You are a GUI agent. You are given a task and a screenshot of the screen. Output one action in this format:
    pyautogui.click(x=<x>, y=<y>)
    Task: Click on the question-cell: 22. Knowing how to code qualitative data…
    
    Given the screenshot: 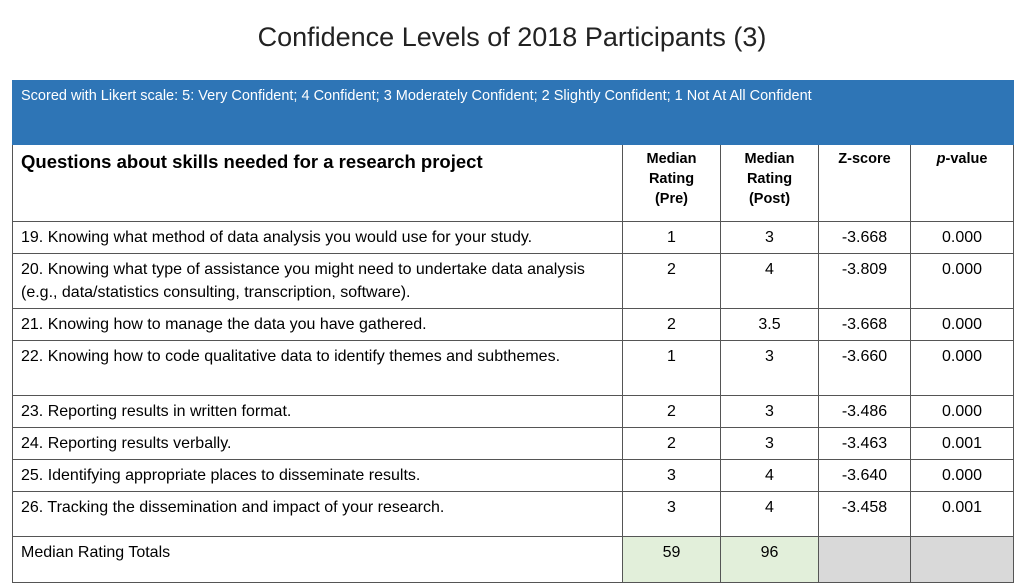 What is the action you would take?
    pyautogui.click(x=317, y=368)
    